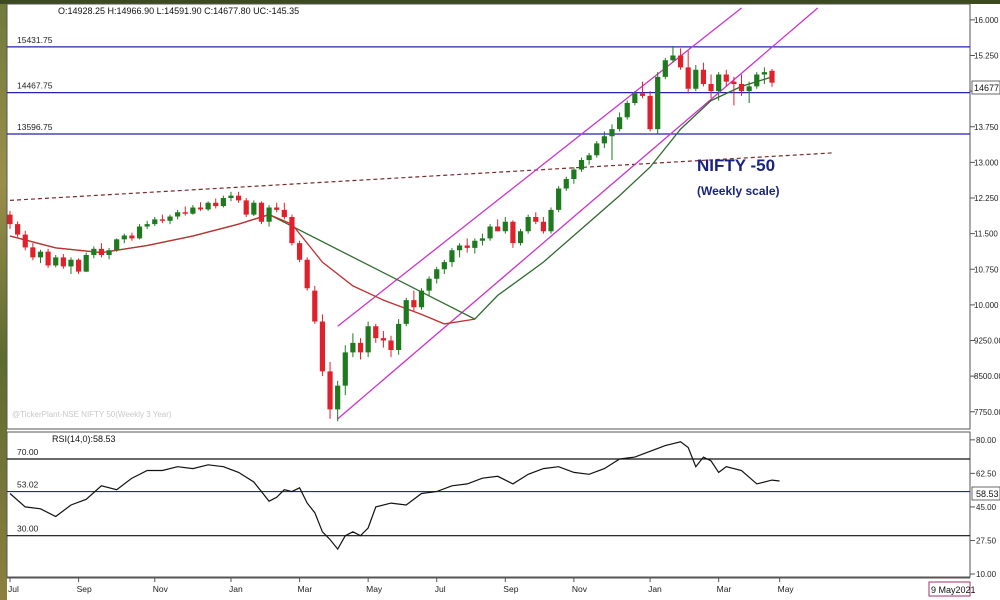  I want to click on rsi-level-label: 53.02, so click(28, 485).